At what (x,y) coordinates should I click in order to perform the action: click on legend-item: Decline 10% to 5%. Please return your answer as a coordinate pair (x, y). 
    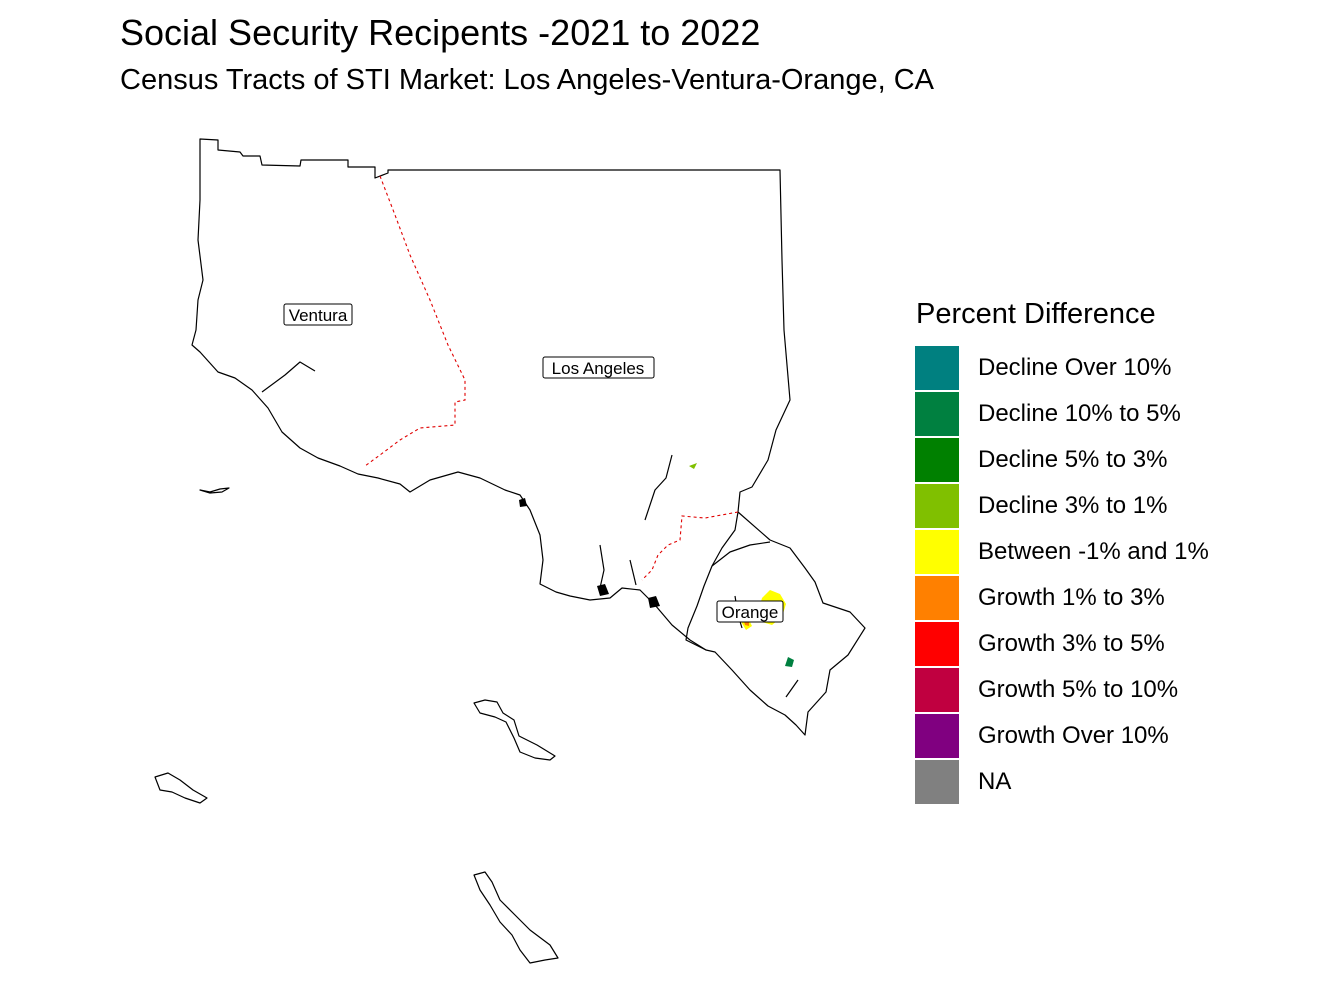
    Looking at the image, I should click on (1062, 414).